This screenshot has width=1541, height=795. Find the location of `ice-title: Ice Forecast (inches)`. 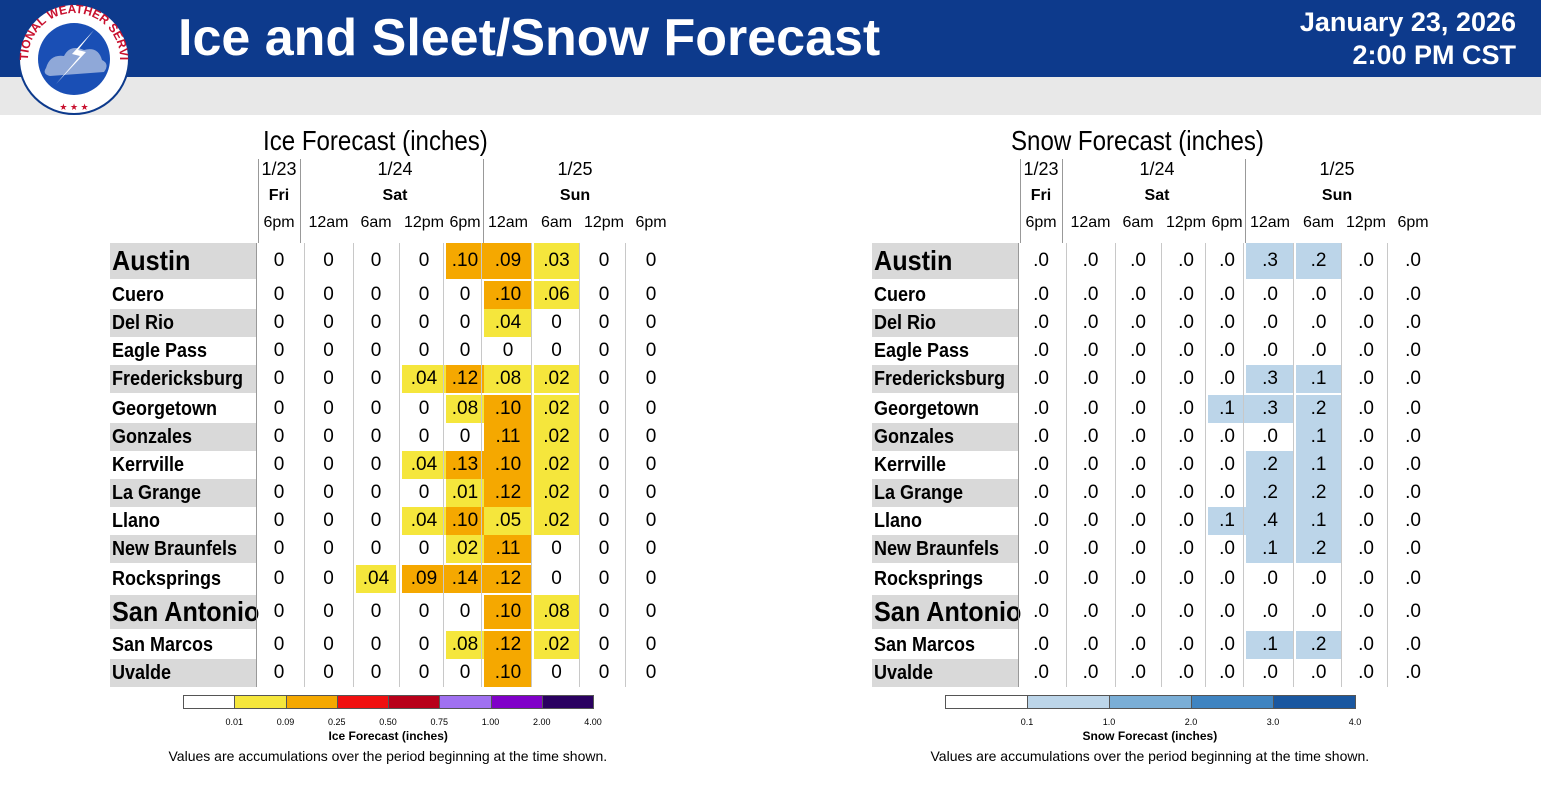

ice-title: Ice Forecast (inches) is located at coordinates (375, 140).